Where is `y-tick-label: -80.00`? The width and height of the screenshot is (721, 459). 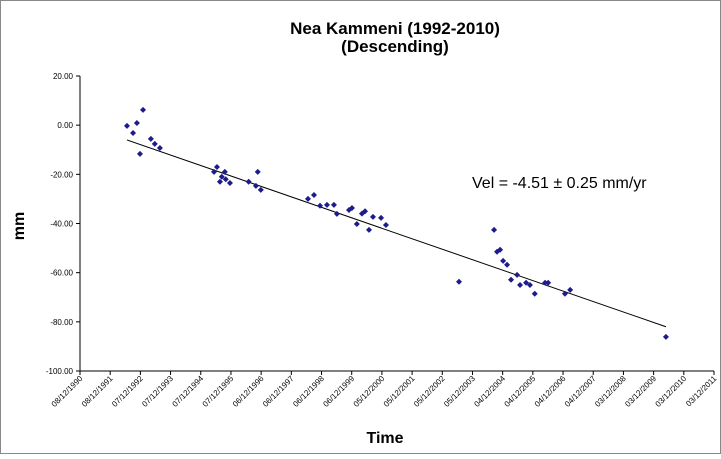
y-tick-label: -80.00 is located at coordinates (61, 322).